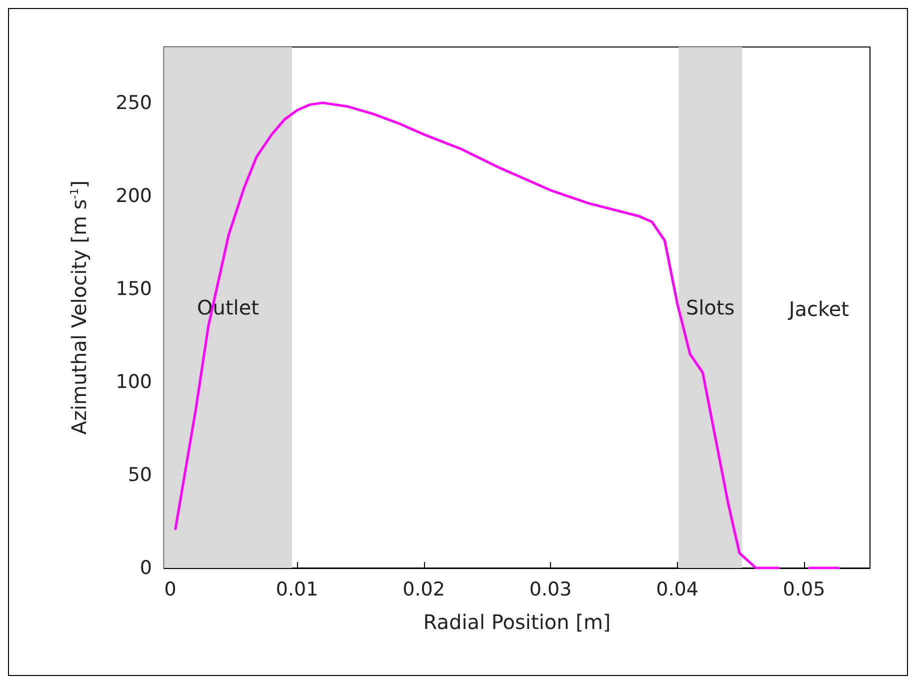 This screenshot has height=685, width=918. Describe the element at coordinates (423, 589) in the screenshot. I see `x-tick-label: 0.02` at that location.